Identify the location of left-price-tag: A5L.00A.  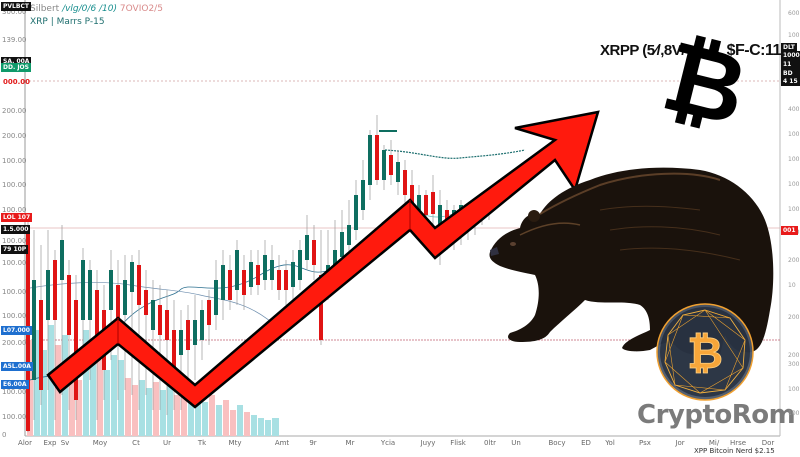
(17, 366).